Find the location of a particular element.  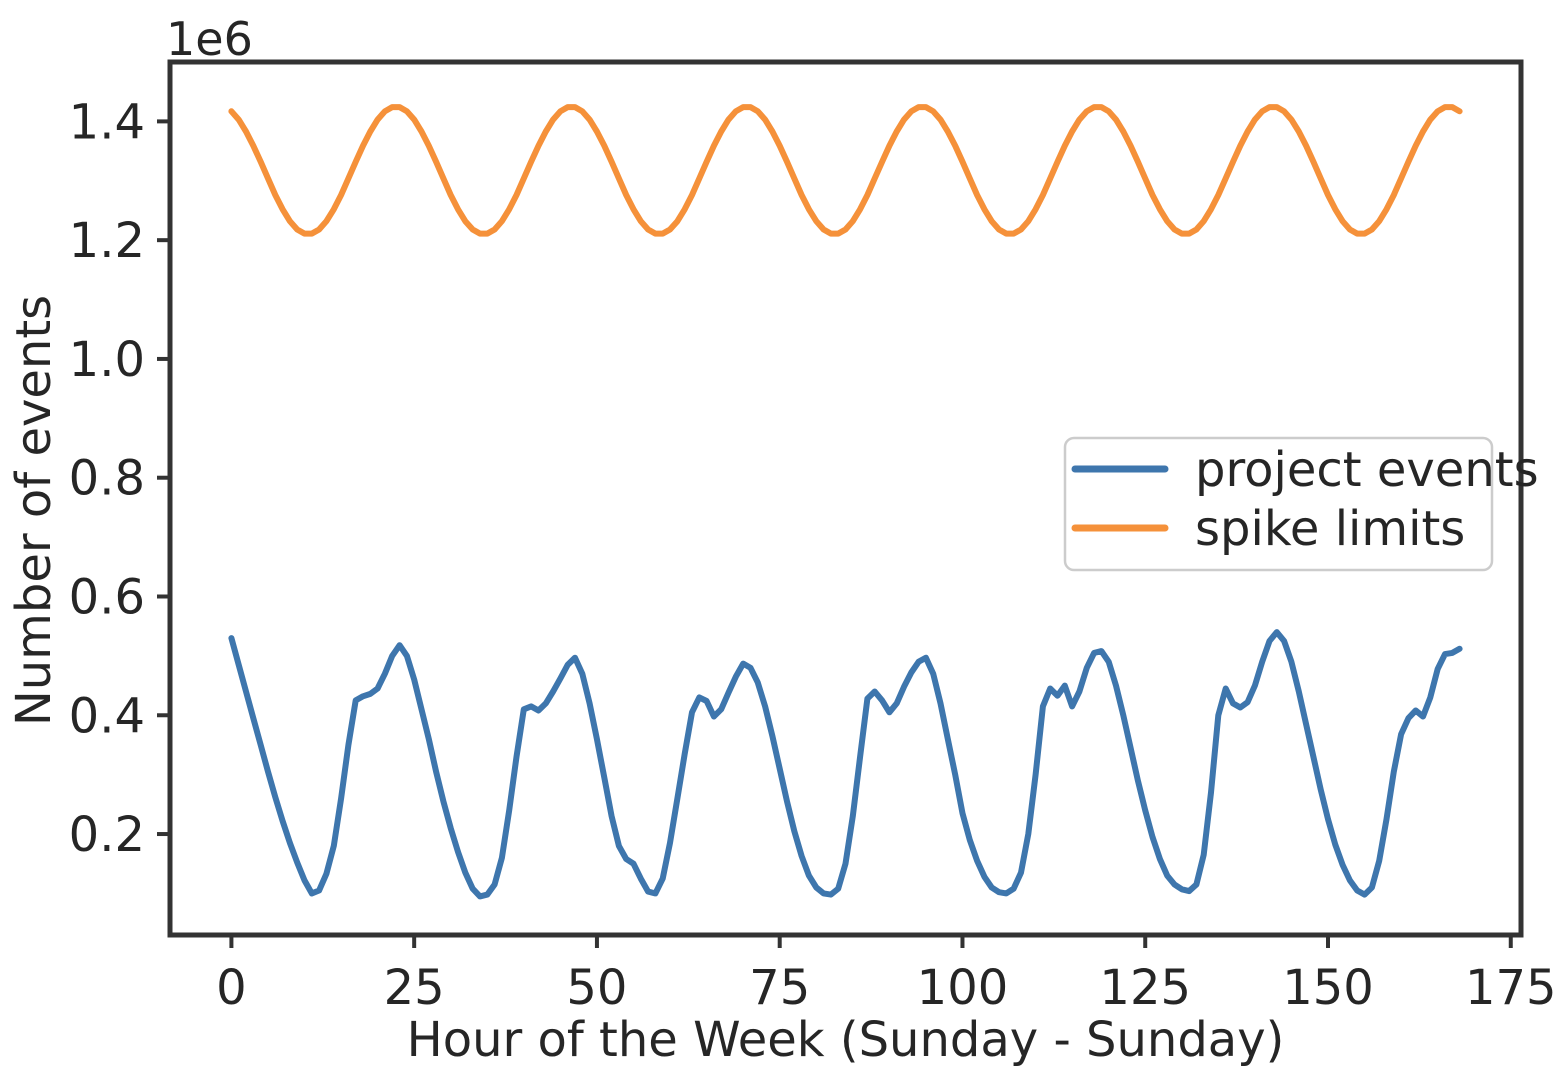

x-tick-label: 75 is located at coordinates (779, 988).